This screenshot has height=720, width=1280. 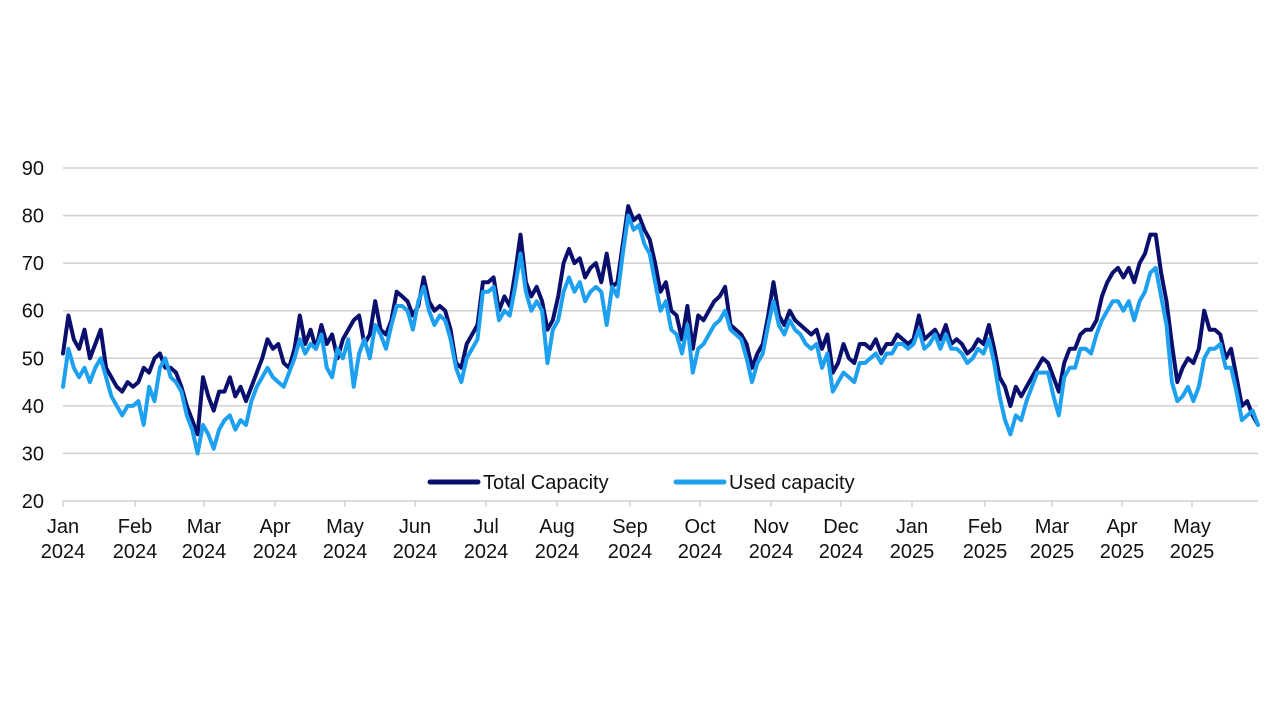 I want to click on legend-label-used-capacity: Used capacity, so click(x=792, y=483).